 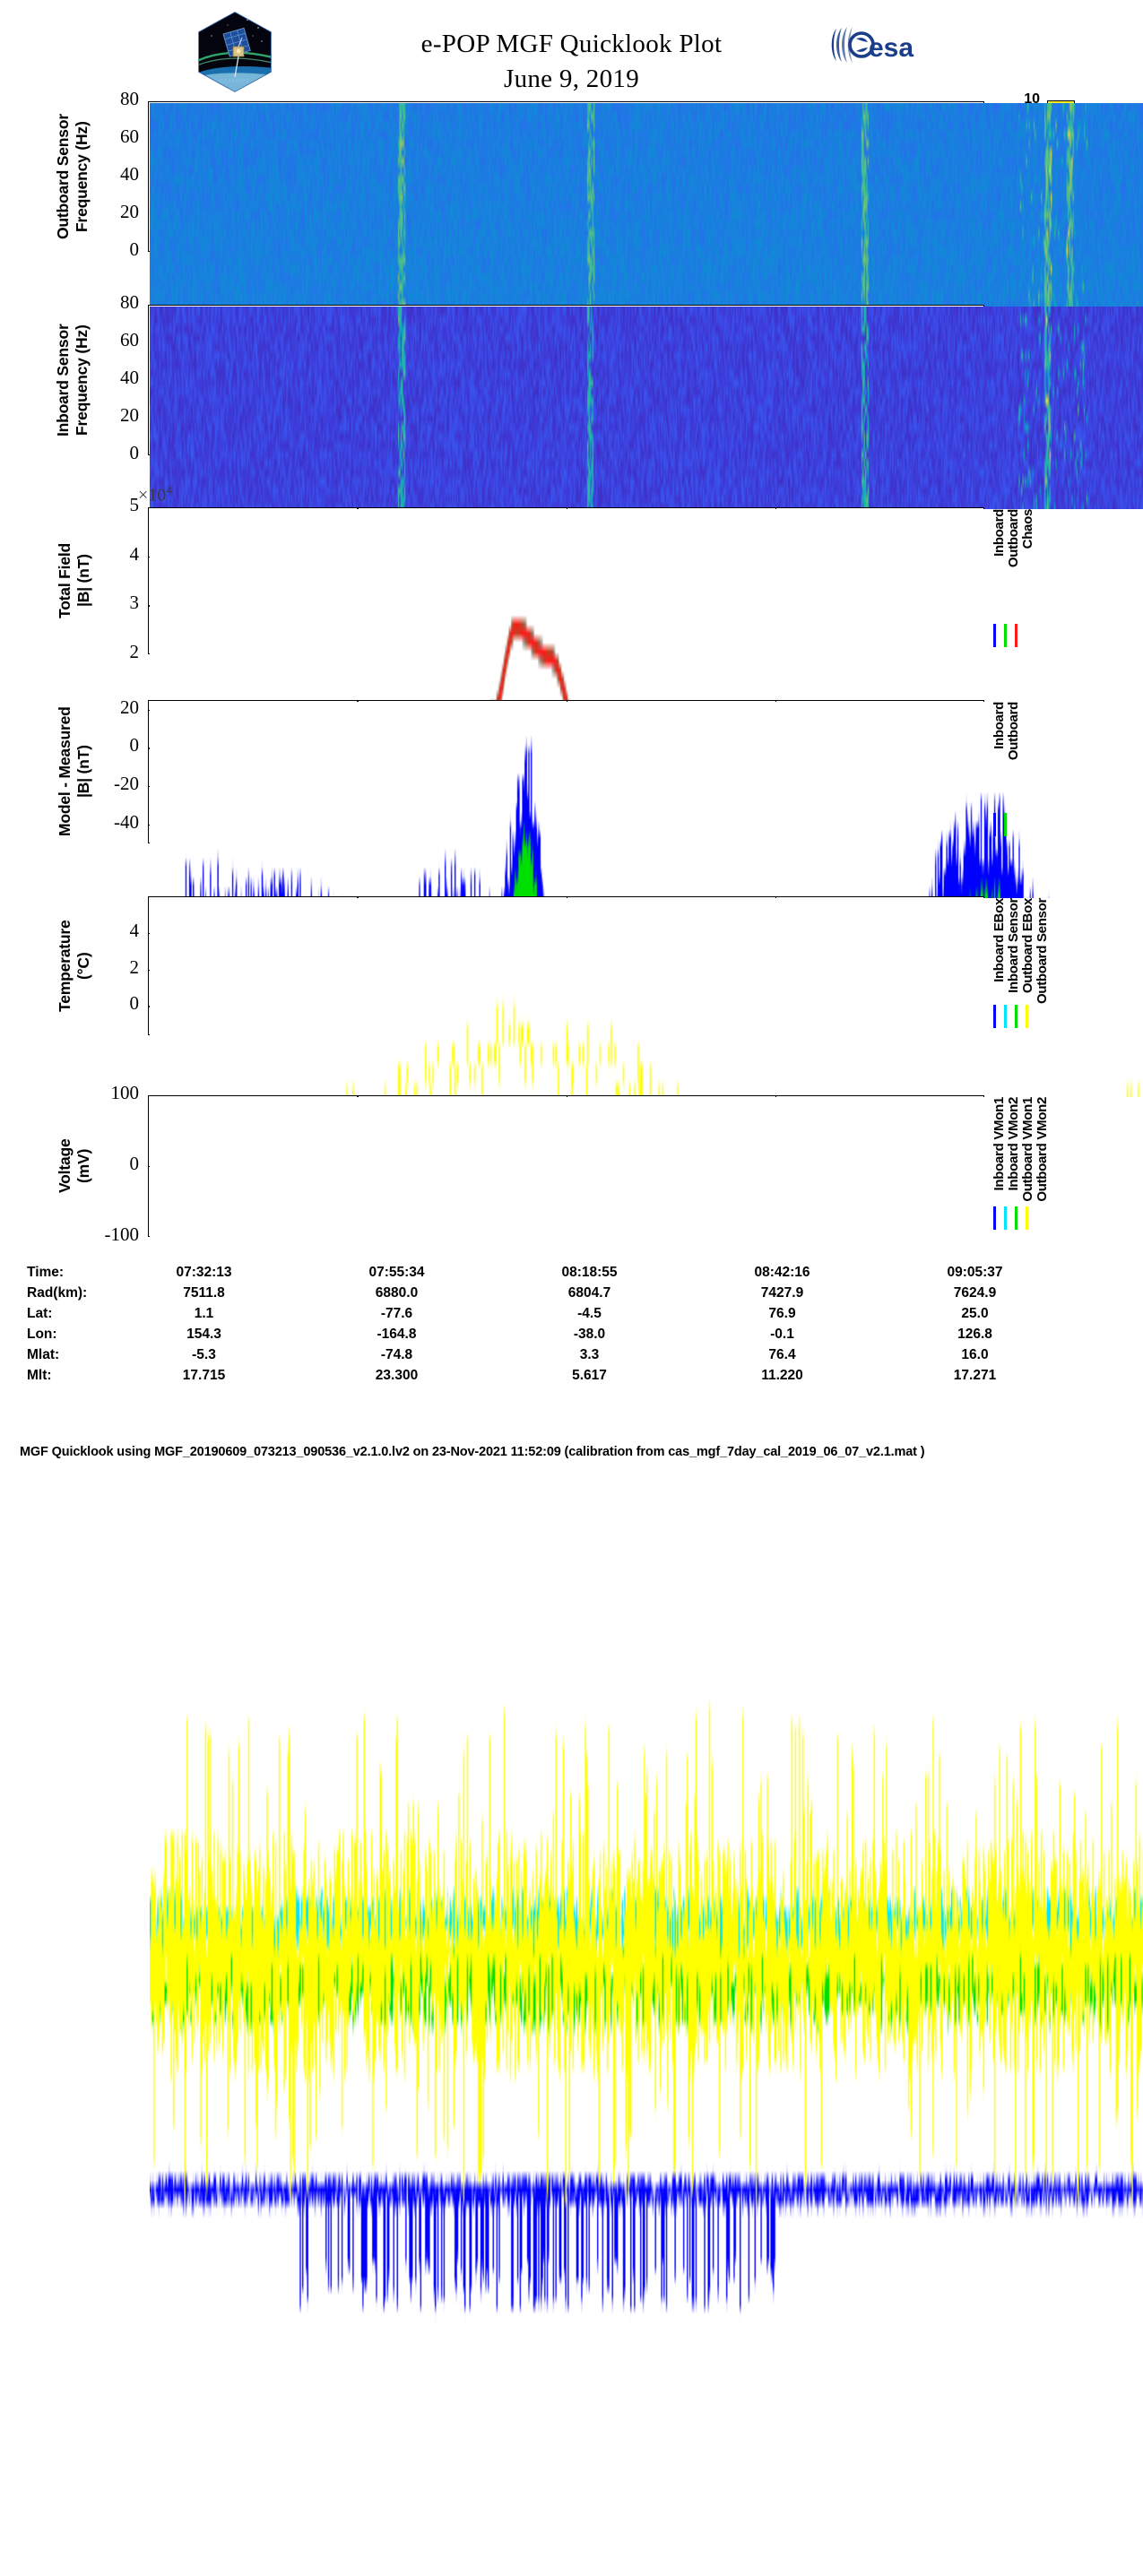 I want to click on row-1-value-2: 6804.7, so click(x=589, y=1293).